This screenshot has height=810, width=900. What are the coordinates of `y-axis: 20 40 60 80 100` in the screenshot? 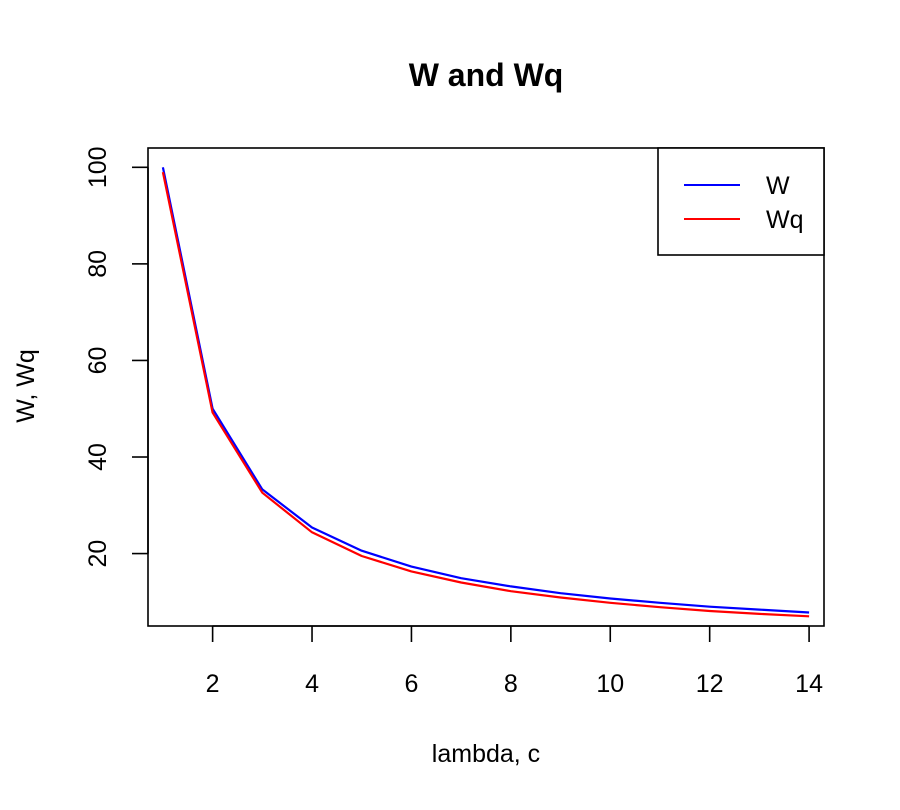 It's located at (116, 357).